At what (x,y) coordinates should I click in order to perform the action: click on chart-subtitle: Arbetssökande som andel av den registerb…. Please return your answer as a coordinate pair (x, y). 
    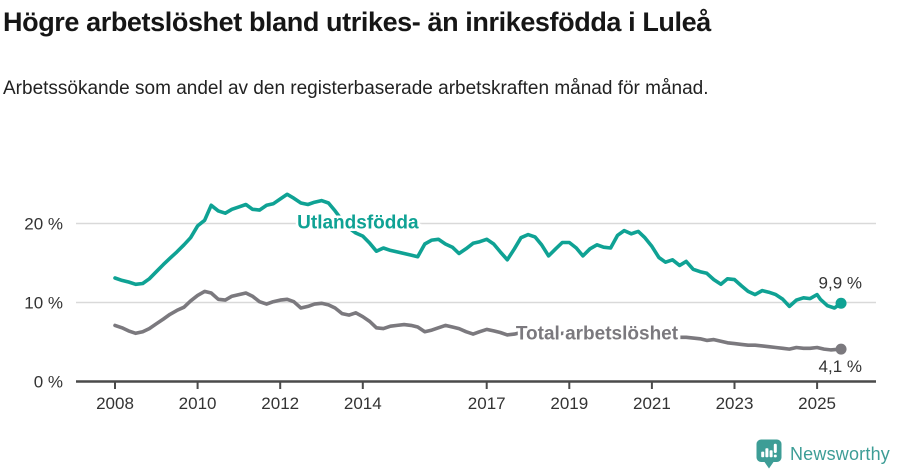
    Looking at the image, I should click on (356, 88).